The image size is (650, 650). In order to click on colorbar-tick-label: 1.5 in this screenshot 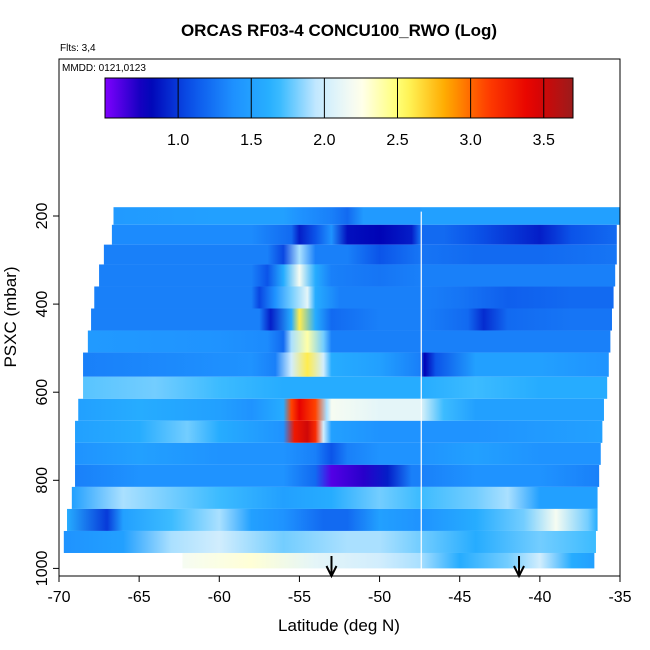, I will do `click(251, 140)`.